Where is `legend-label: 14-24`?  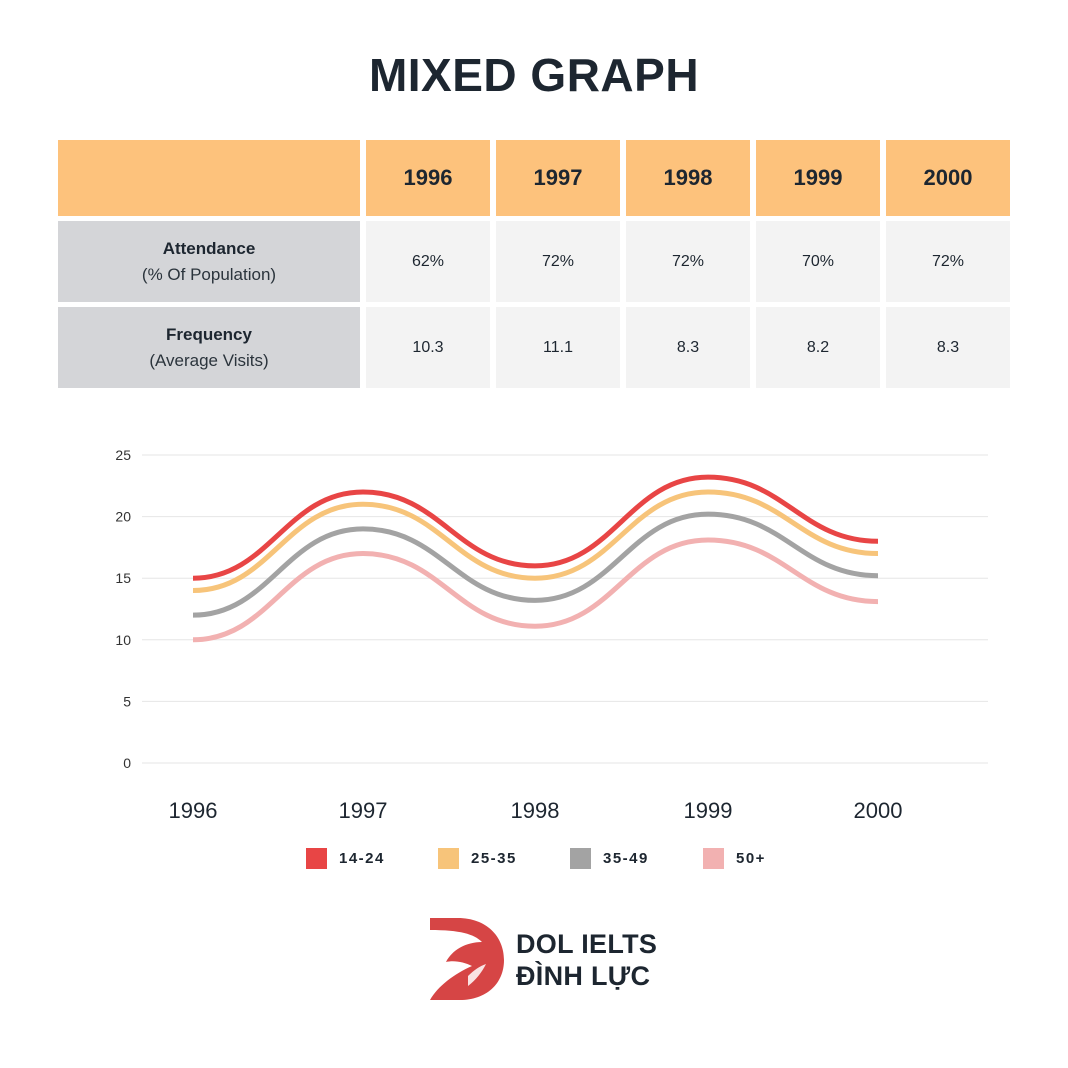
legend-label: 14-24 is located at coordinates (362, 858).